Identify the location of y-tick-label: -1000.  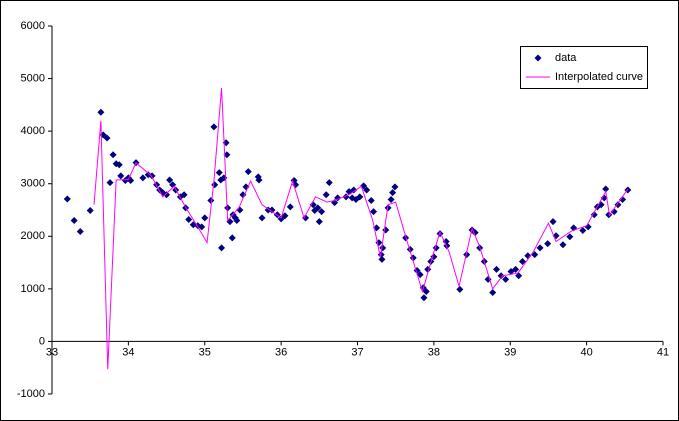
(31, 394).